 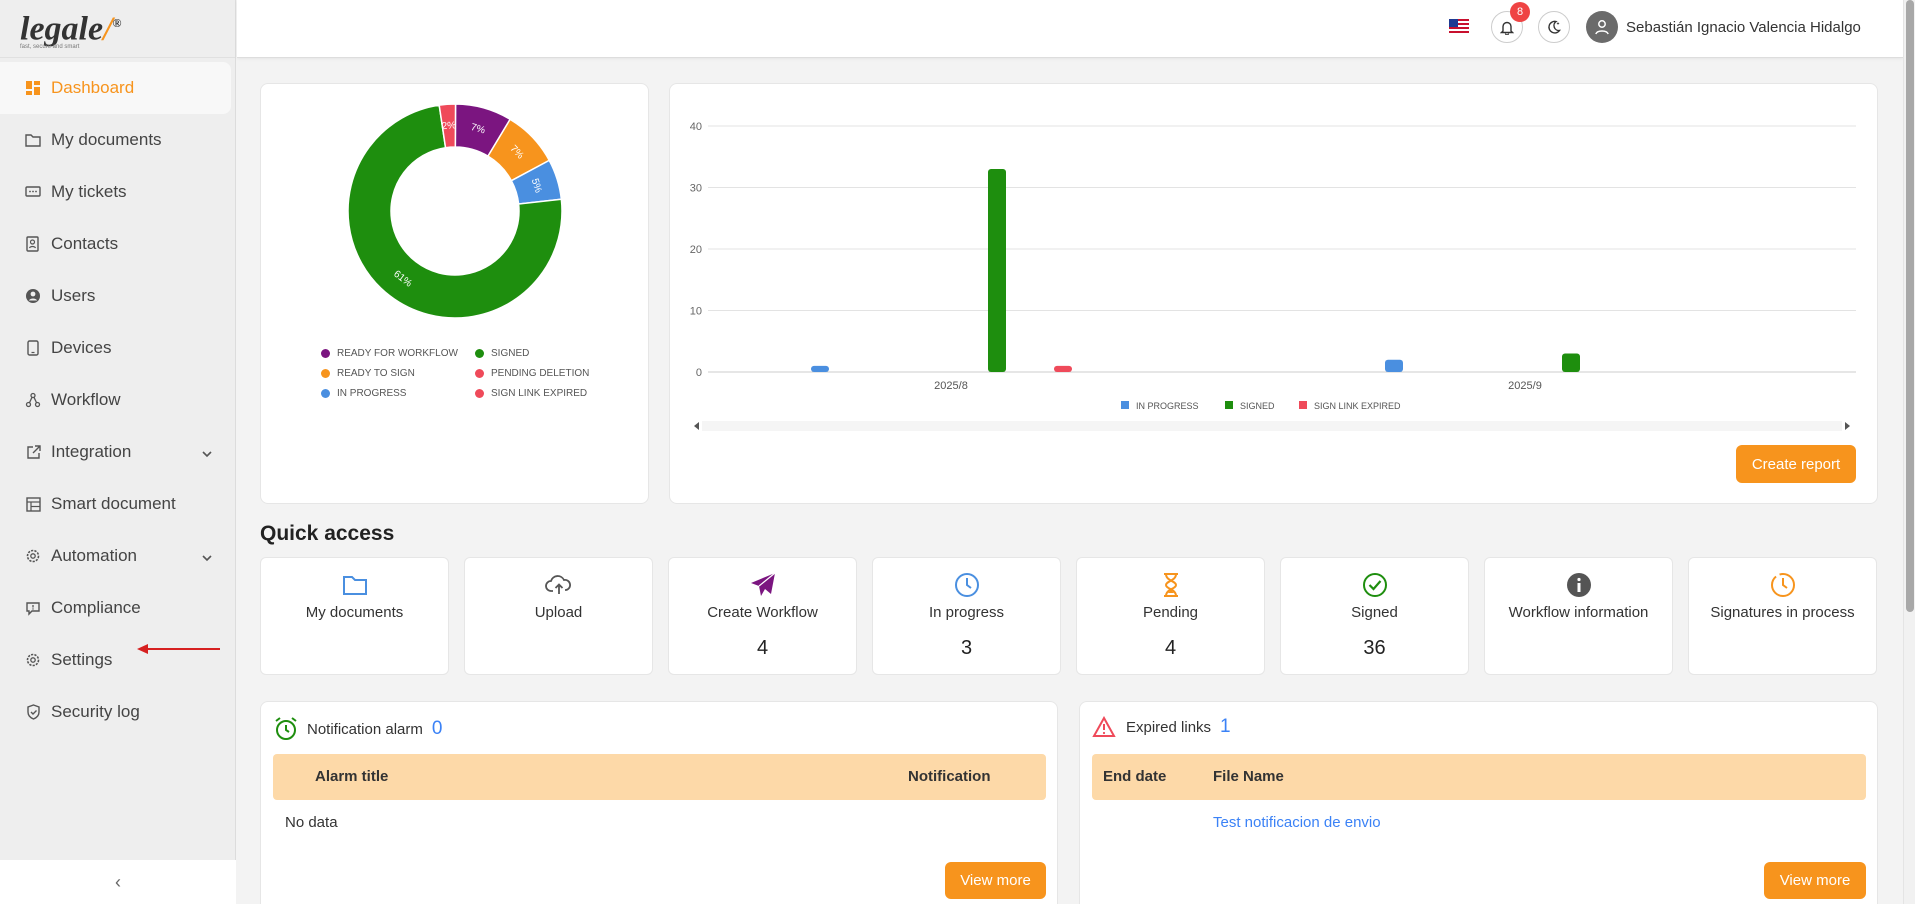 I want to click on quick-access-count: 4, so click(x=762, y=648).